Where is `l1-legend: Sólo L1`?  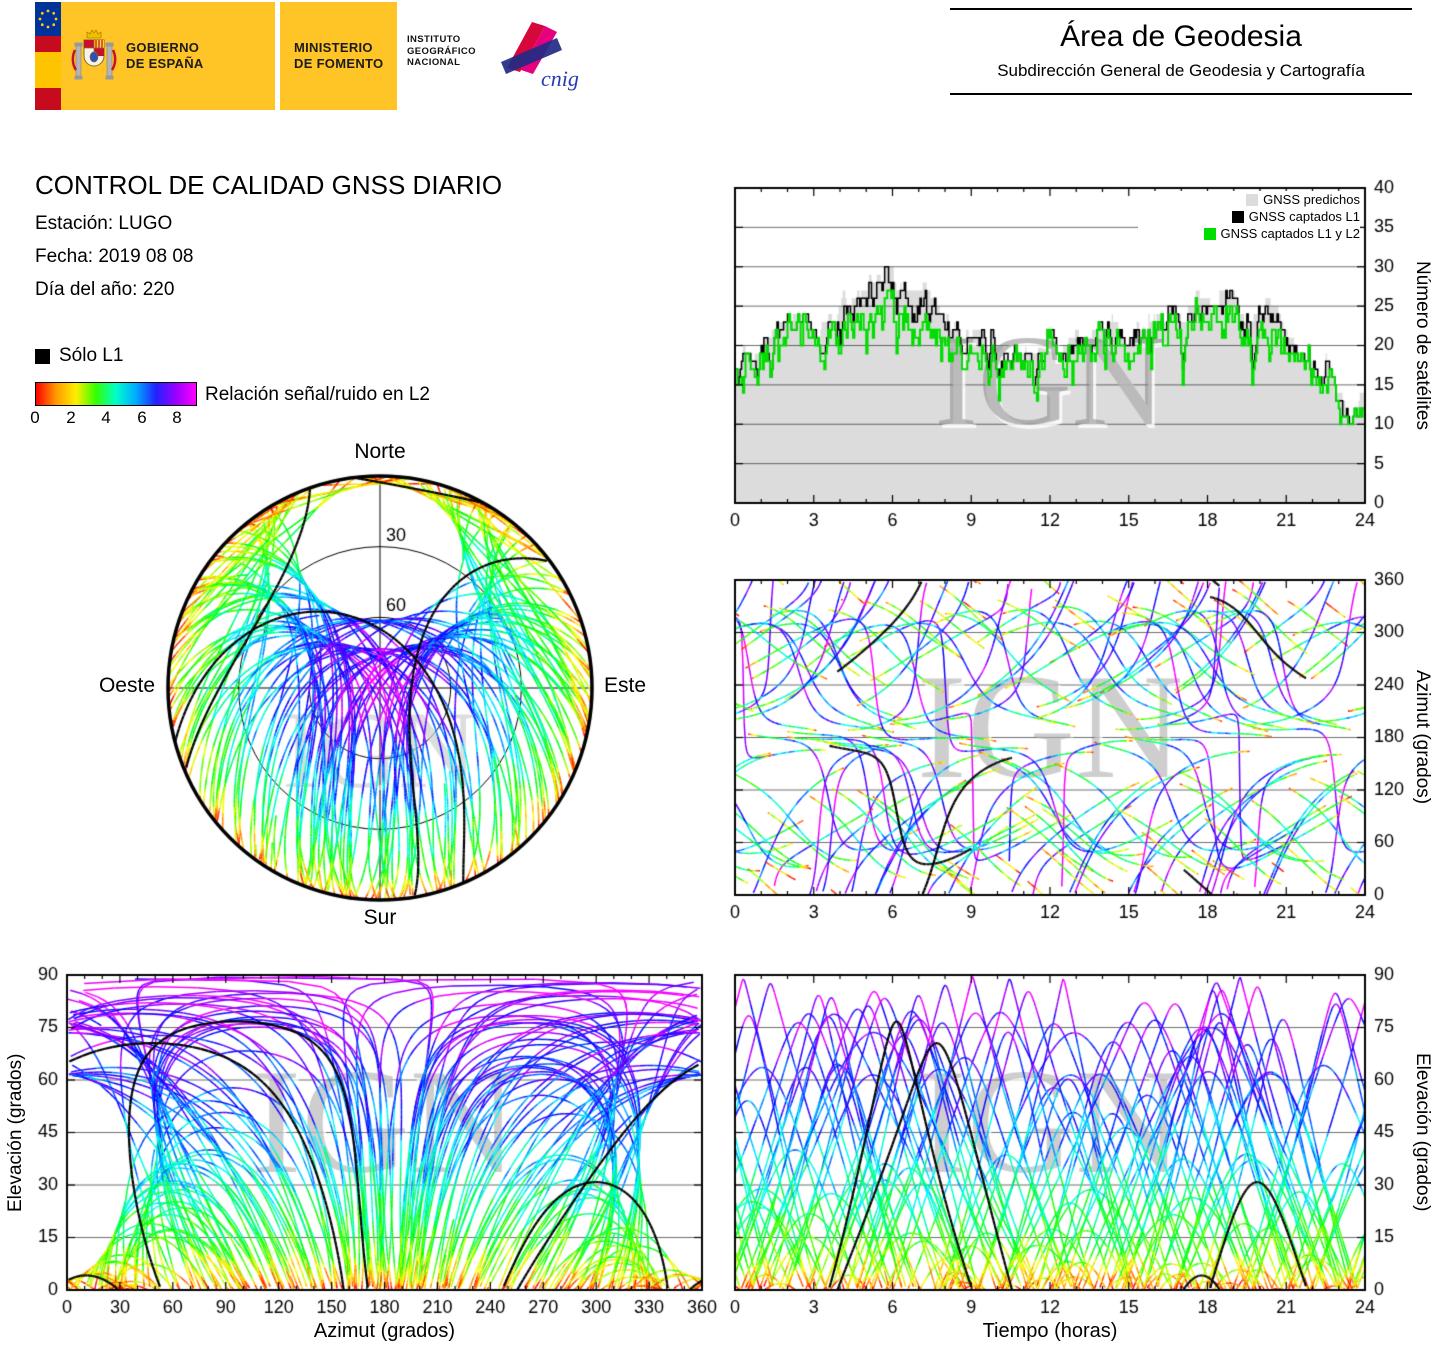 l1-legend: Sólo L1 is located at coordinates (79, 356).